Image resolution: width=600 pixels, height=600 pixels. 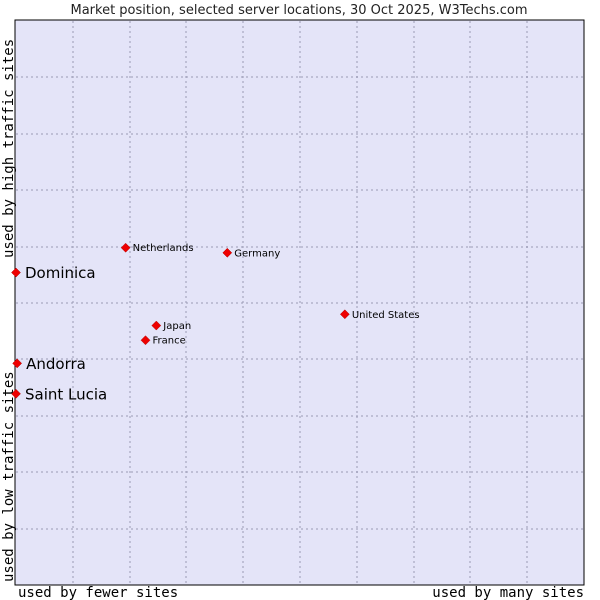 I want to click on y-axis-label-bottom: used by low traffic sites, so click(x=9, y=476).